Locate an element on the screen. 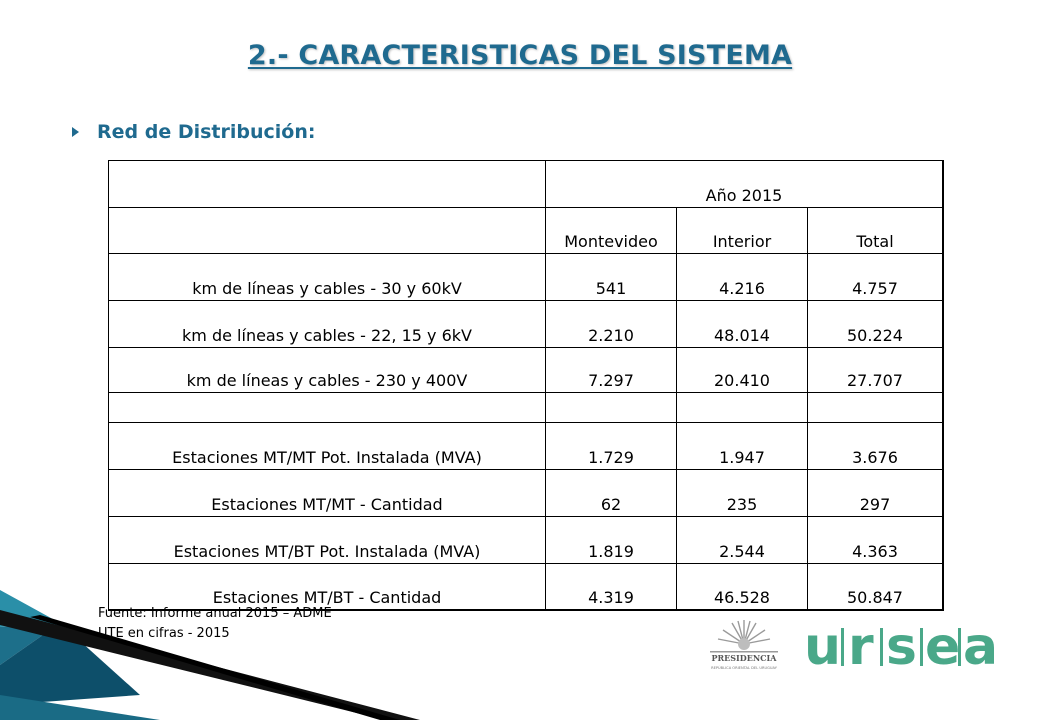 Image resolution: width=1040 pixels, height=720 pixels. seal-subtext: REPÚBLICA ORIENTAL DEL URUGUAY is located at coordinates (744, 667).